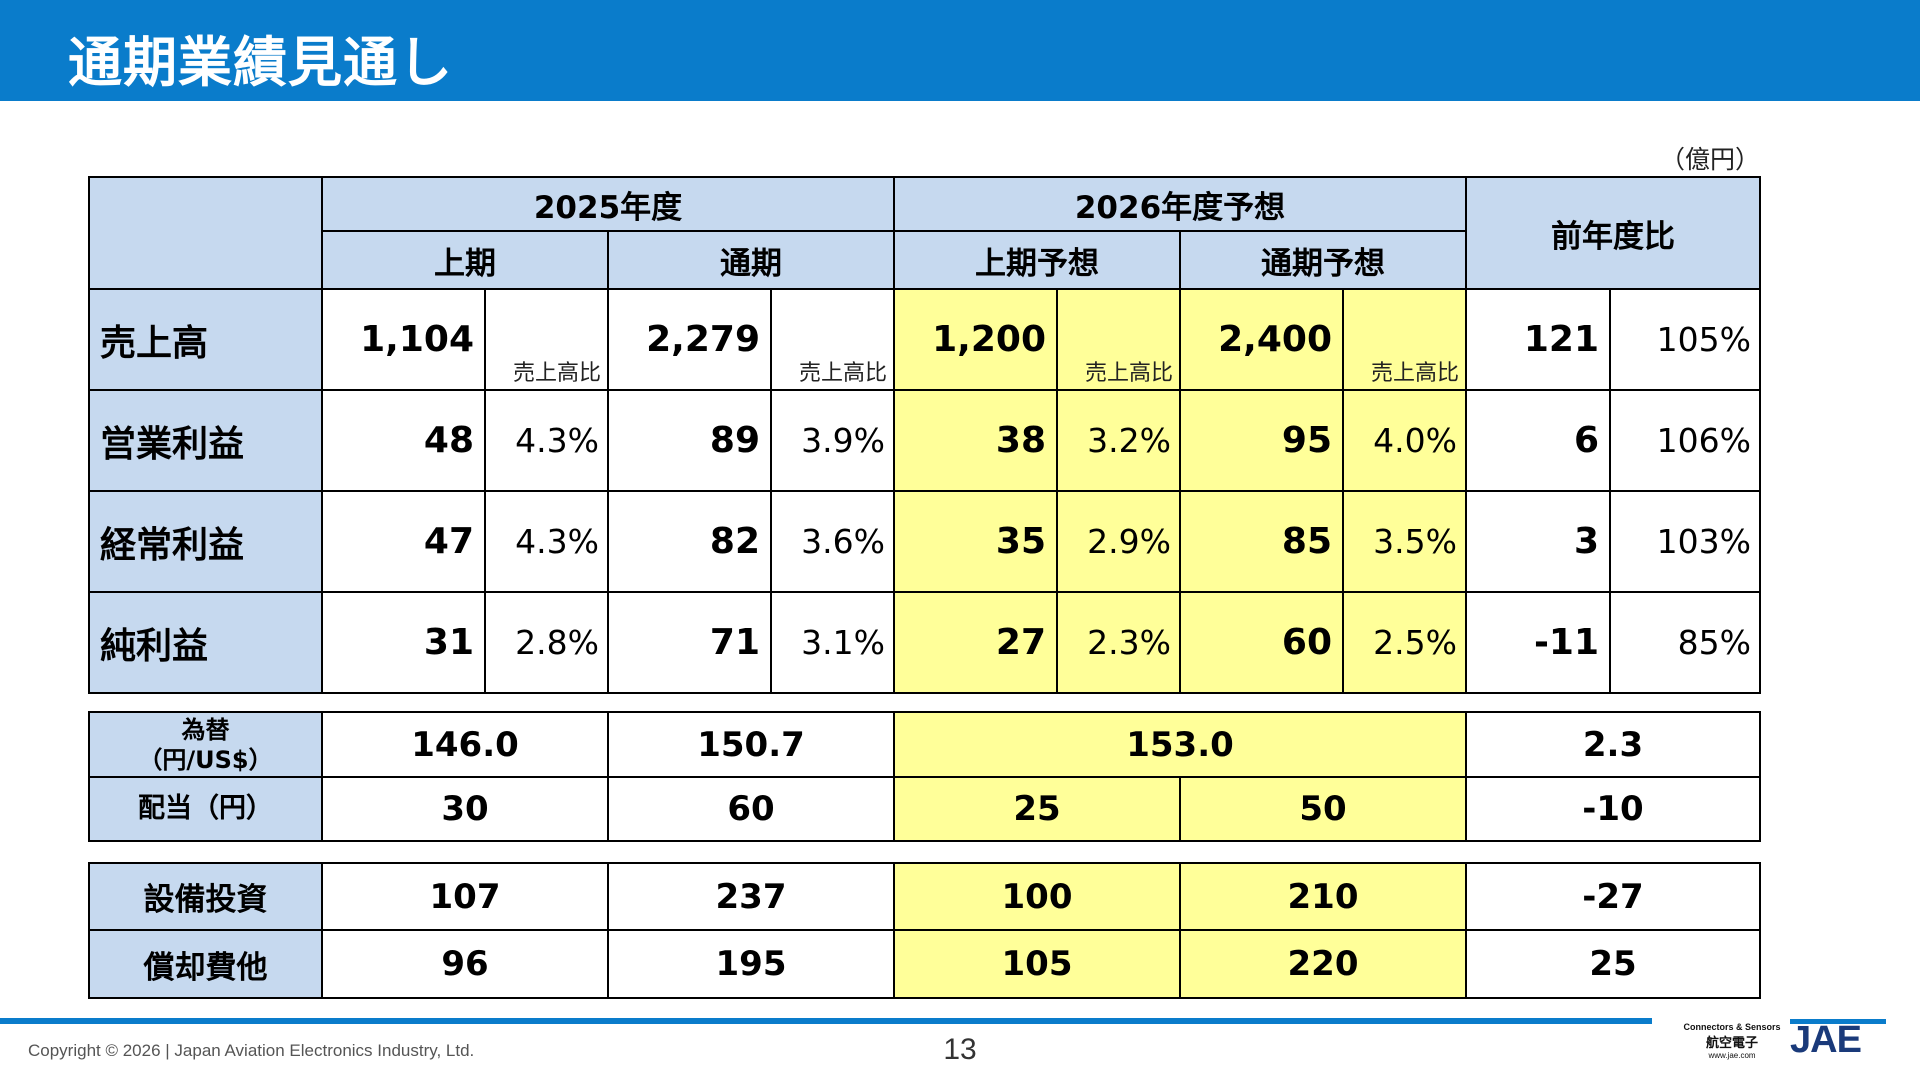  Describe the element at coordinates (1838, 1021) in the screenshot. I see `logo-bar` at that location.